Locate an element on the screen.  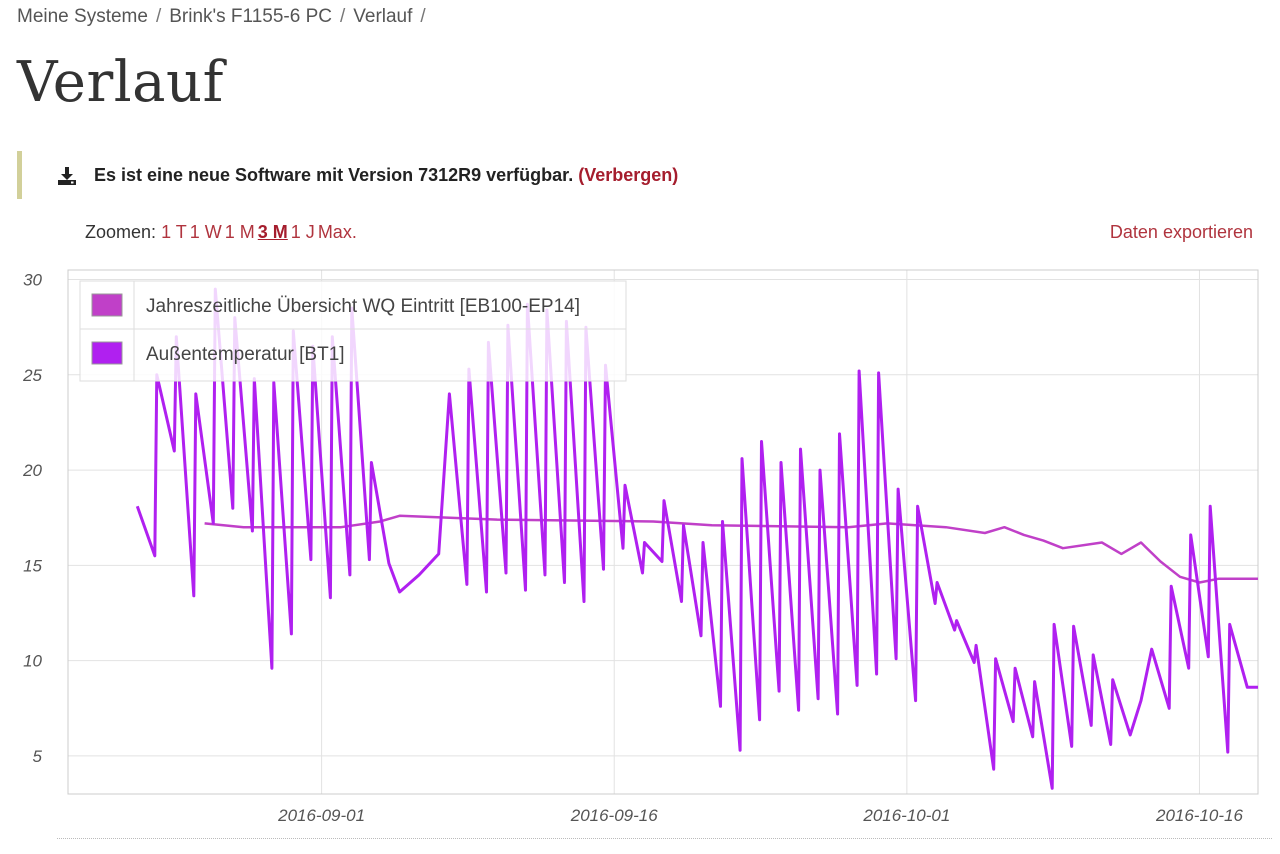
y-tick-label: 5 is located at coordinates (38, 756).